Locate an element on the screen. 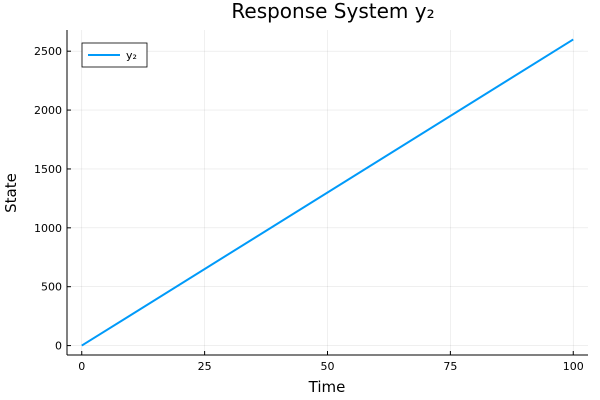 This screenshot has height=400, width=600. y-tick-label: 500 is located at coordinates (51, 287).